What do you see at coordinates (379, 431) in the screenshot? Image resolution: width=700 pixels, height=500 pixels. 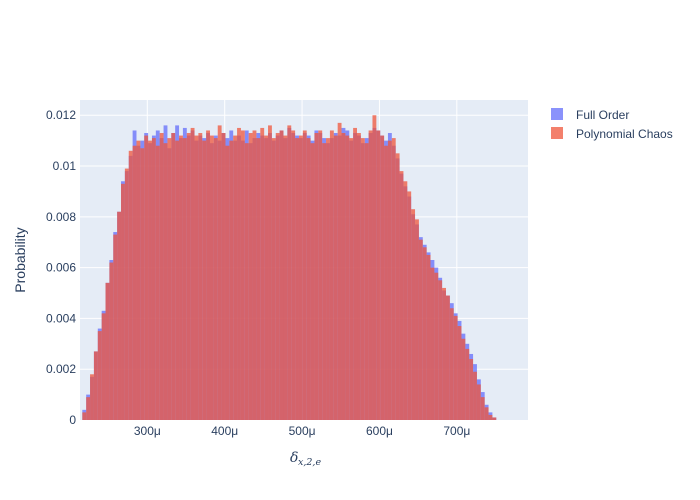 I see `x-tick-label: 600μ` at bounding box center [379, 431].